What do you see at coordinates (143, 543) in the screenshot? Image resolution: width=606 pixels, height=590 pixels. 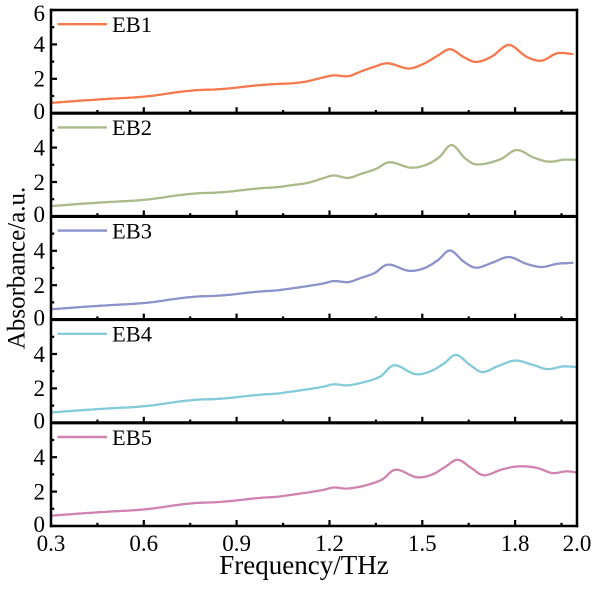 I see `svg-text: 0.6` at bounding box center [143, 543].